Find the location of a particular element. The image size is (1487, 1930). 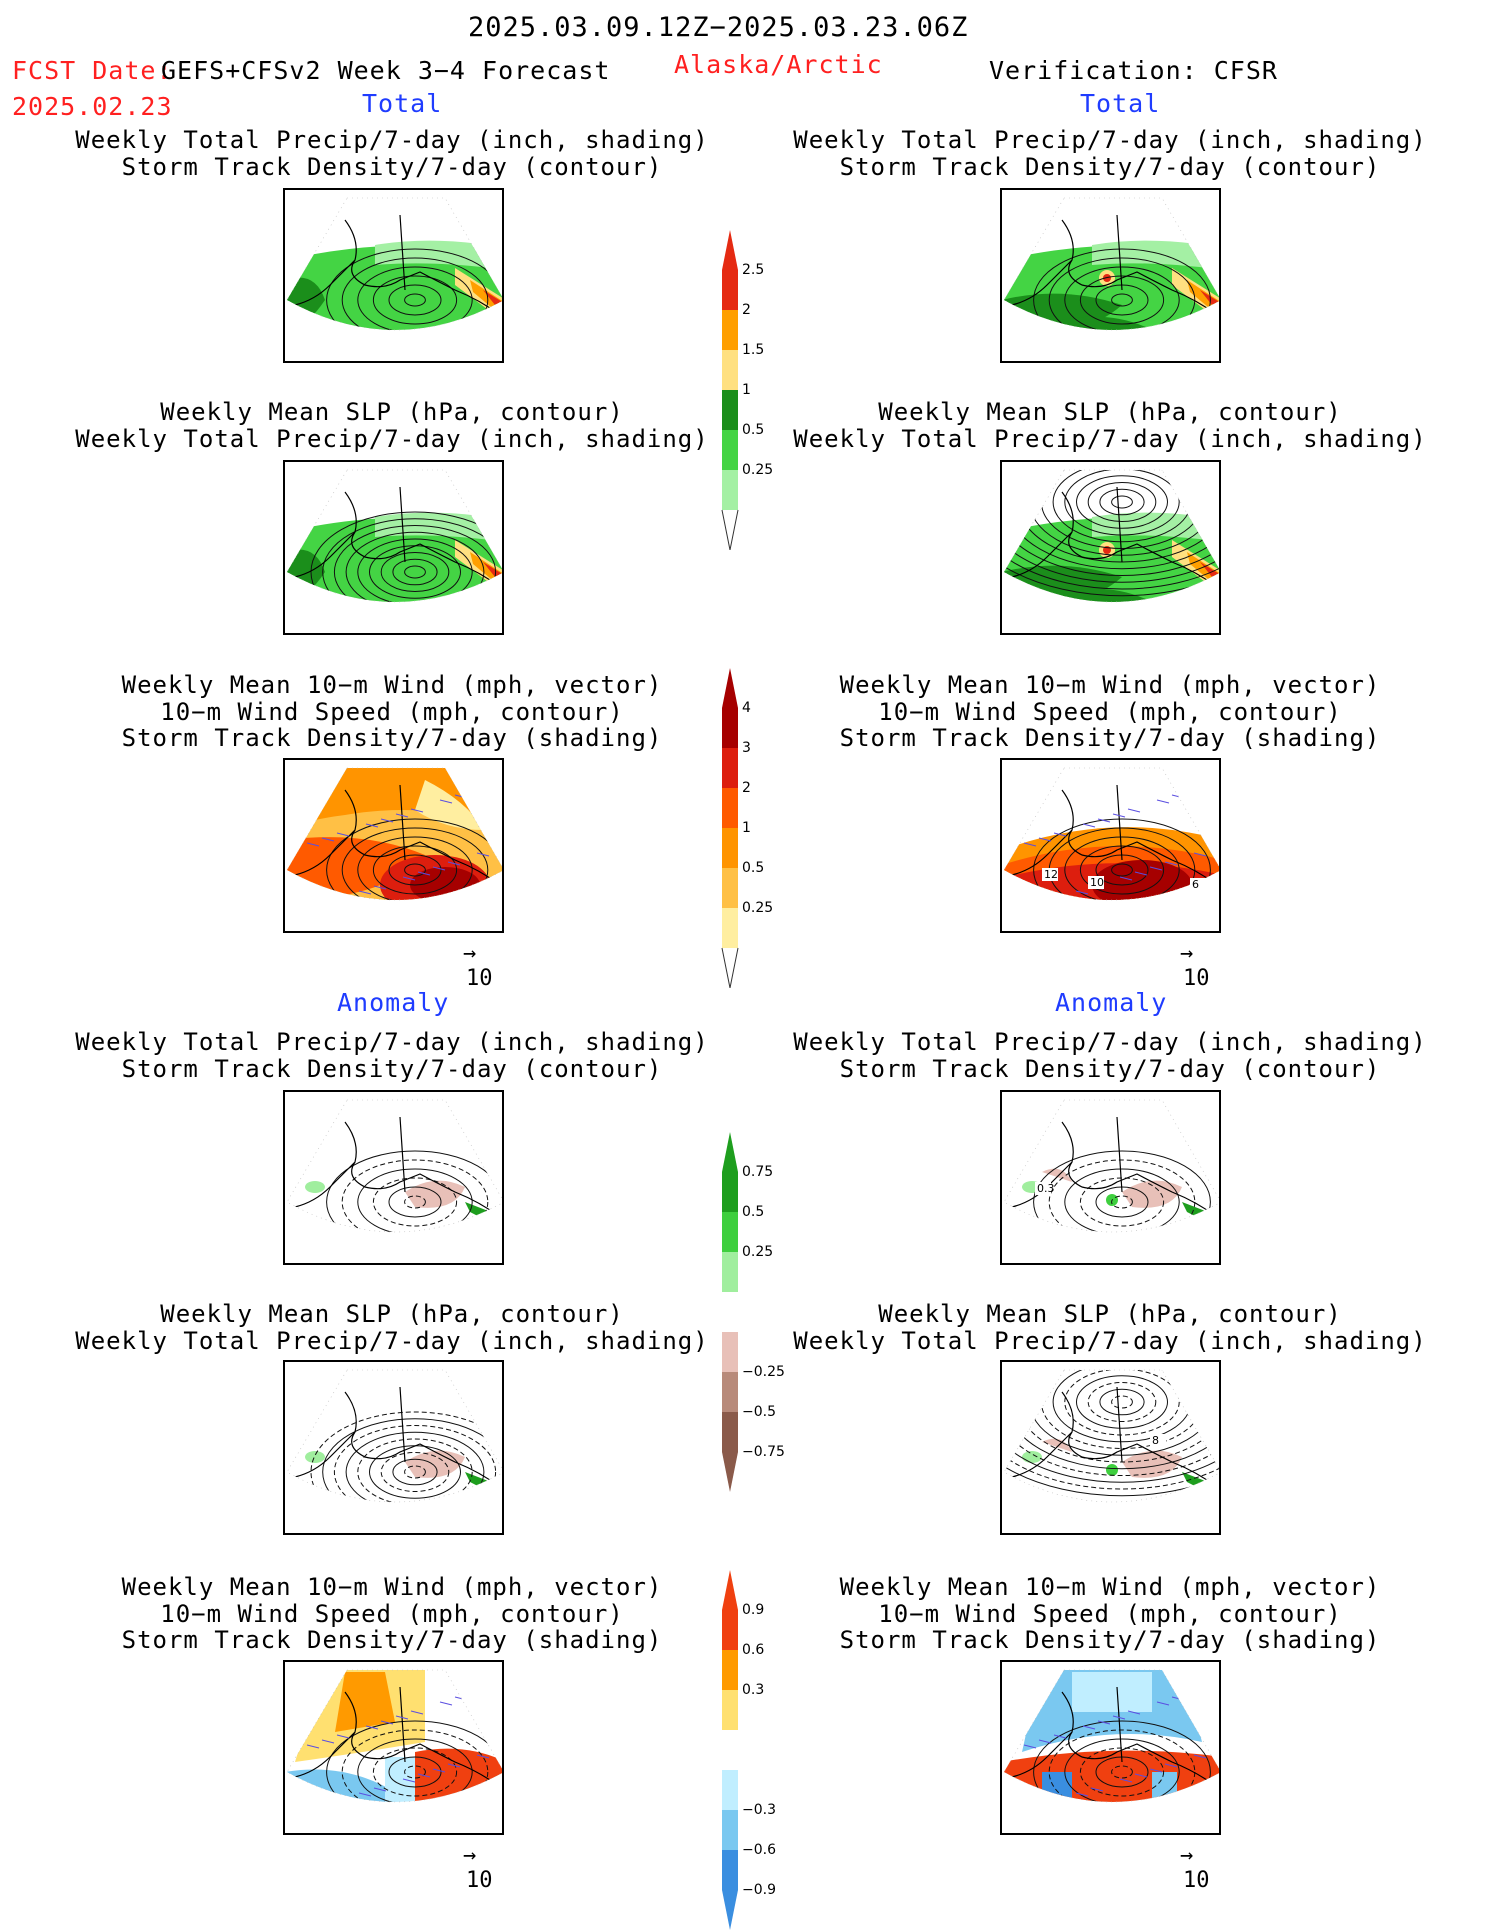

colorbar-label: −0.75 is located at coordinates (763, 1452).